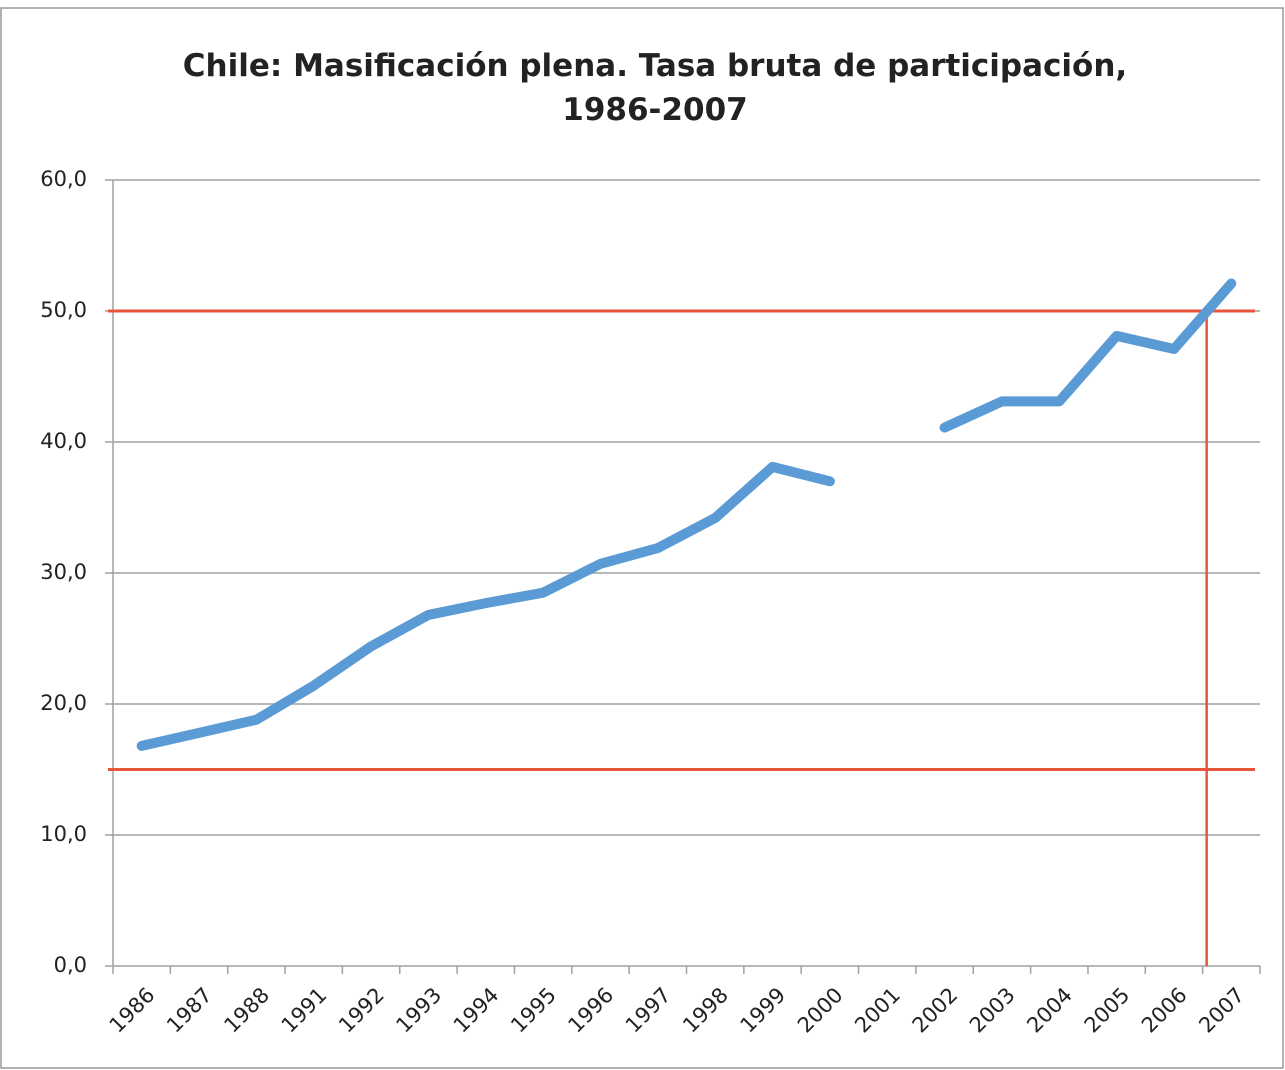 Image resolution: width=1285 pixels, height=1070 pixels. Describe the element at coordinates (246, 1010) in the screenshot. I see `x-tick-label: 1988` at that location.